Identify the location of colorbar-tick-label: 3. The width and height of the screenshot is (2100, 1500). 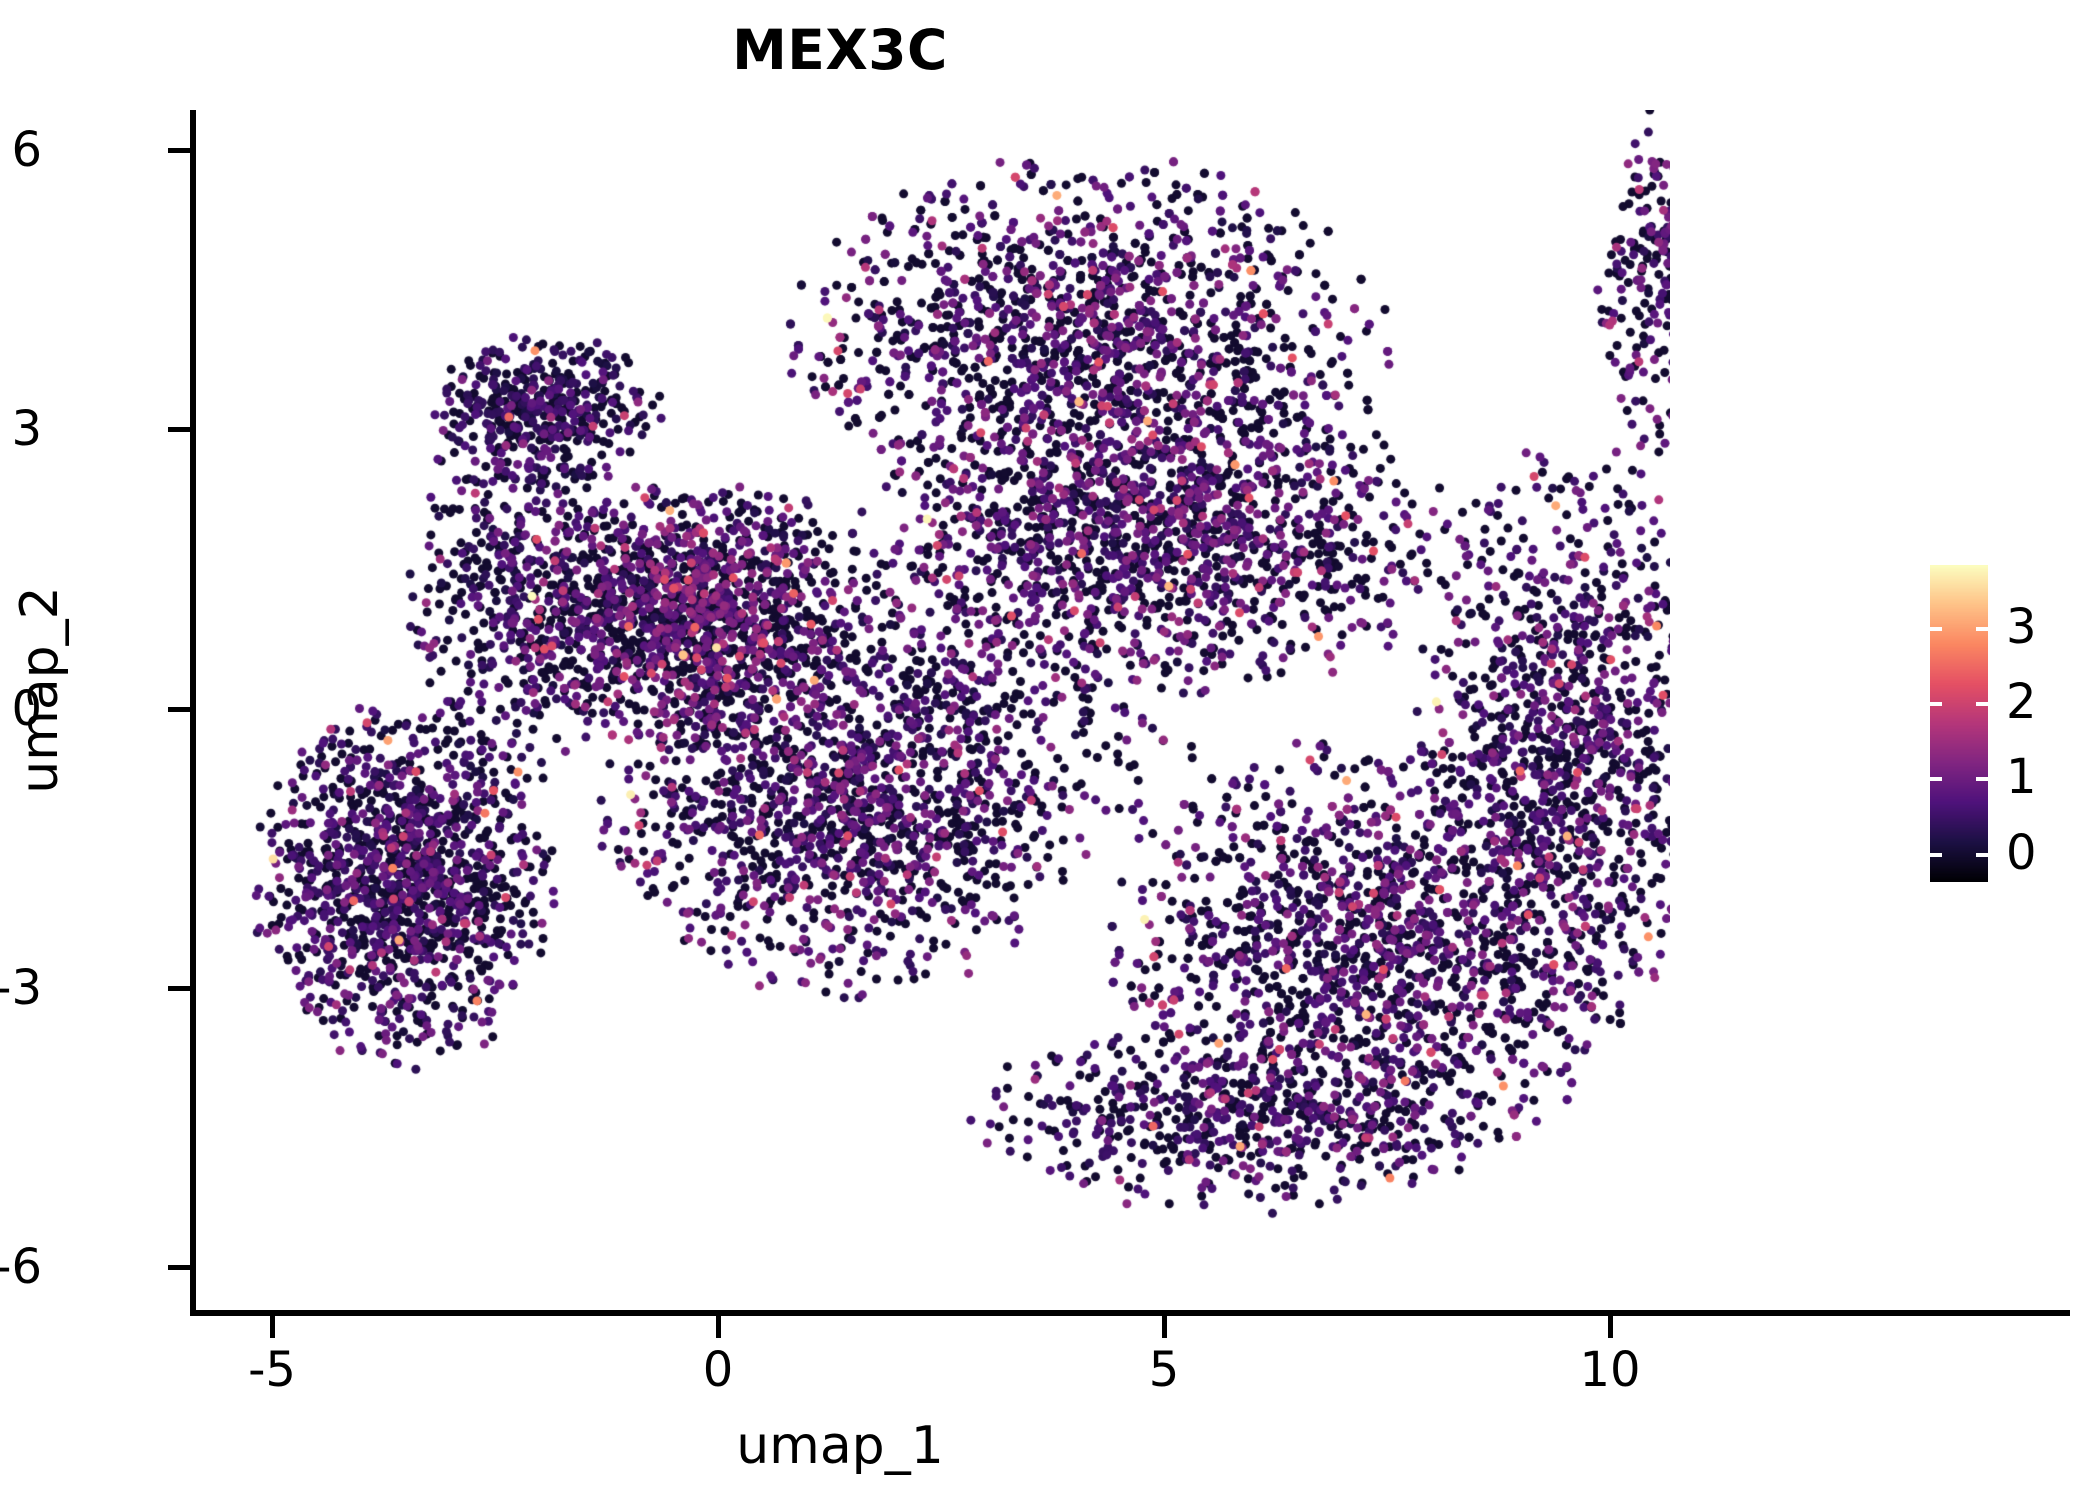
(2021, 626).